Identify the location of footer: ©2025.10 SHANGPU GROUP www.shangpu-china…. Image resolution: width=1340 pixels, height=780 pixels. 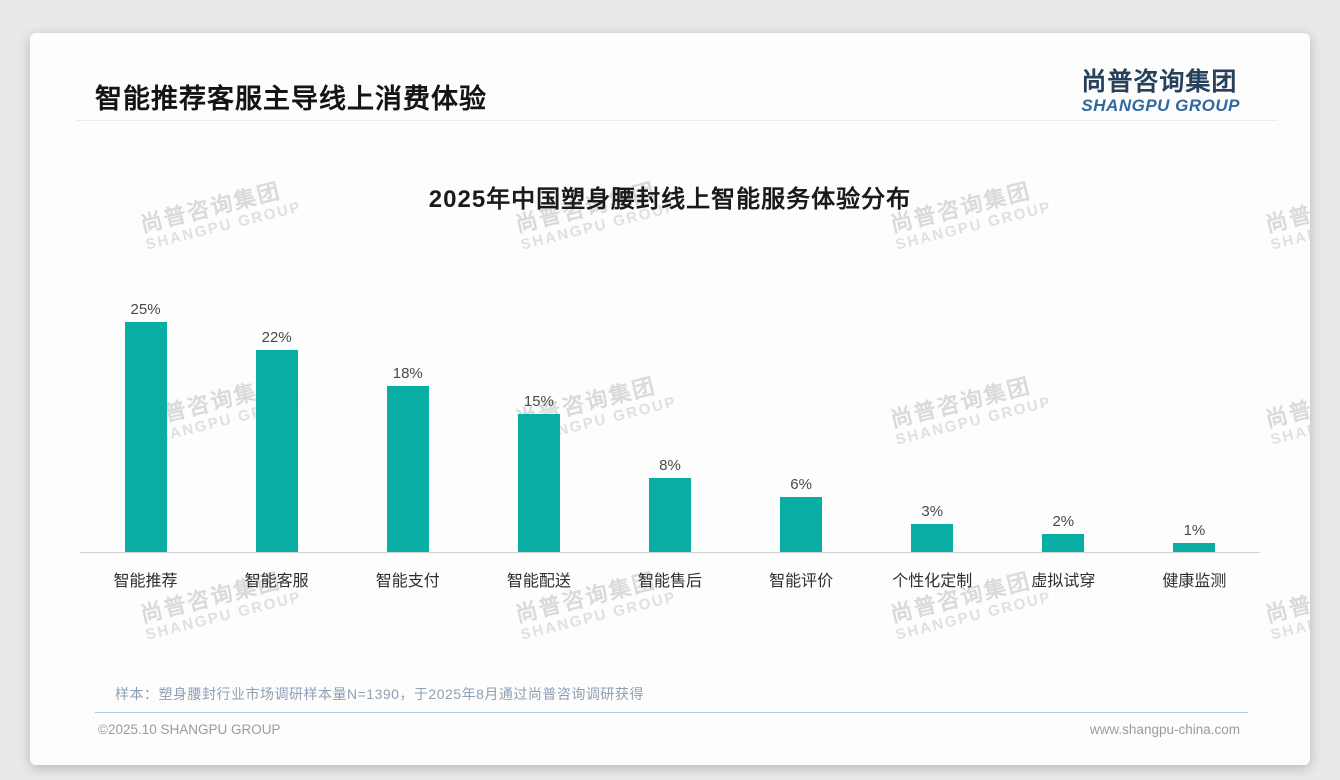
(669, 729).